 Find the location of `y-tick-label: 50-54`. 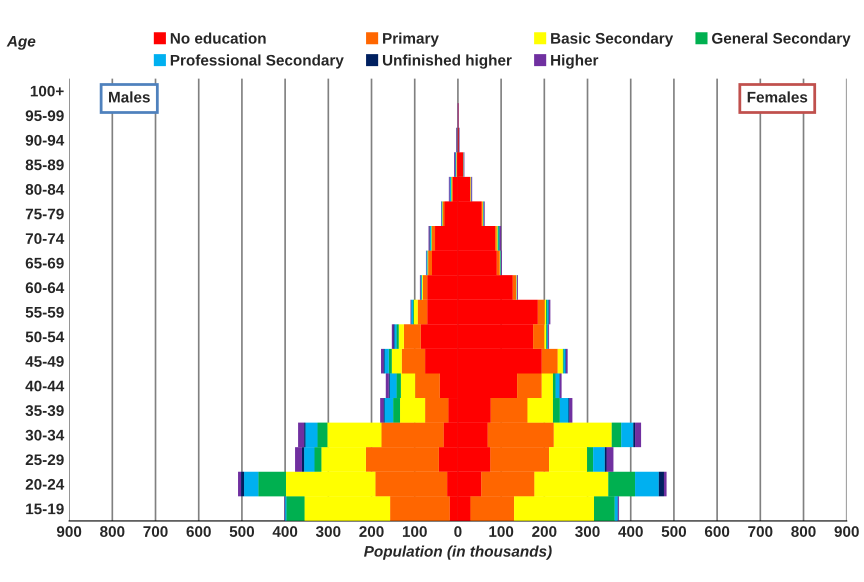

y-tick-label: 50-54 is located at coordinates (45, 336).